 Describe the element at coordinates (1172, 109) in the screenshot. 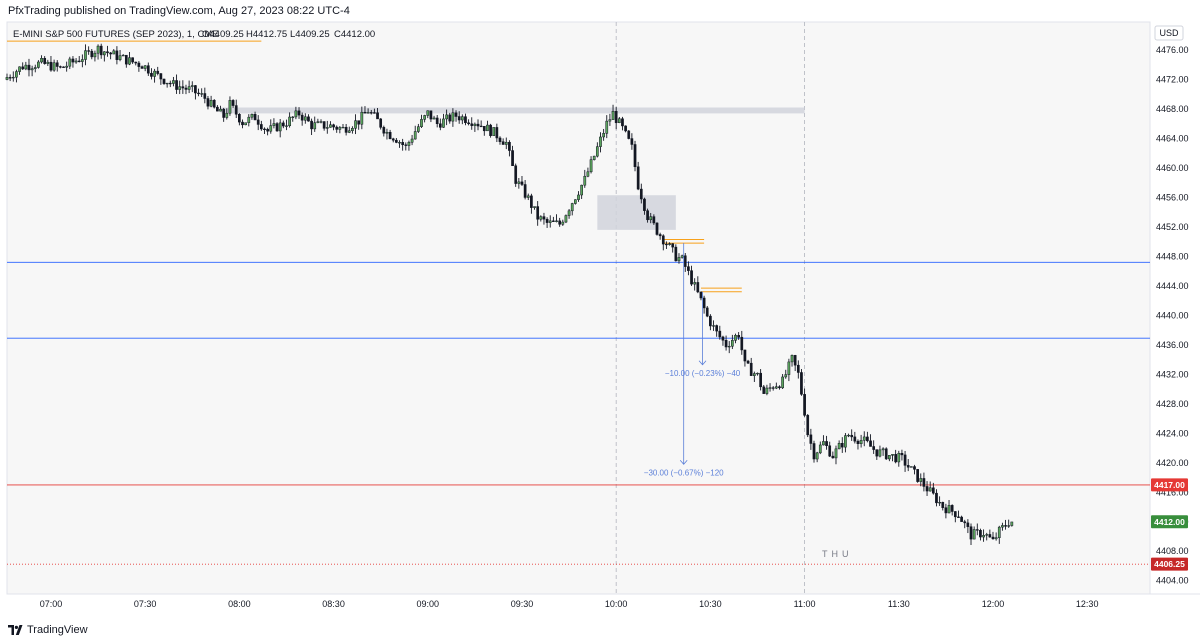

I see `price-tick-label: 4468.00` at that location.